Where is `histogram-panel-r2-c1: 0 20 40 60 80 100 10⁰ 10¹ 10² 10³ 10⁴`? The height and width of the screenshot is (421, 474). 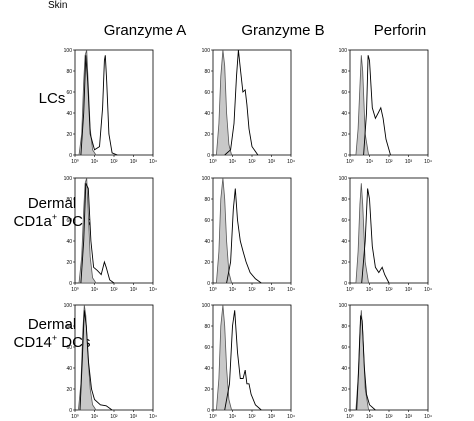
histogram-panel-r2-c1: 0 20 40 60 80 100 10⁰ 10¹ 10² 10³ 10⁴ is located at coordinates (248, 361).